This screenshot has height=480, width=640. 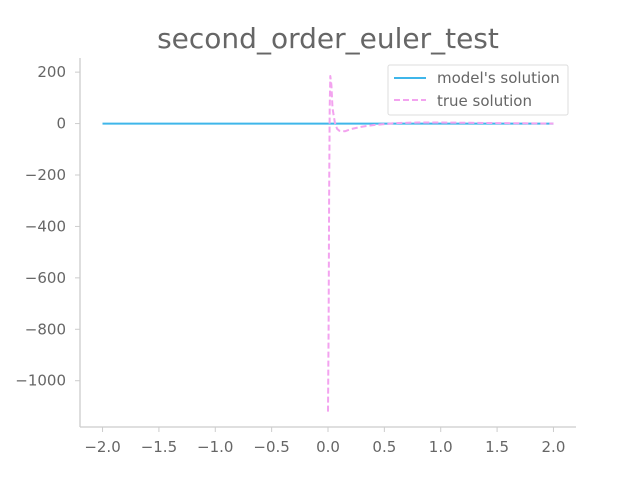 I want to click on x-axis-ticks: −2.0 −1.5 −1.0 −0.5 0.0 0.5 1.0 1.5 2.0, so click(x=324, y=441).